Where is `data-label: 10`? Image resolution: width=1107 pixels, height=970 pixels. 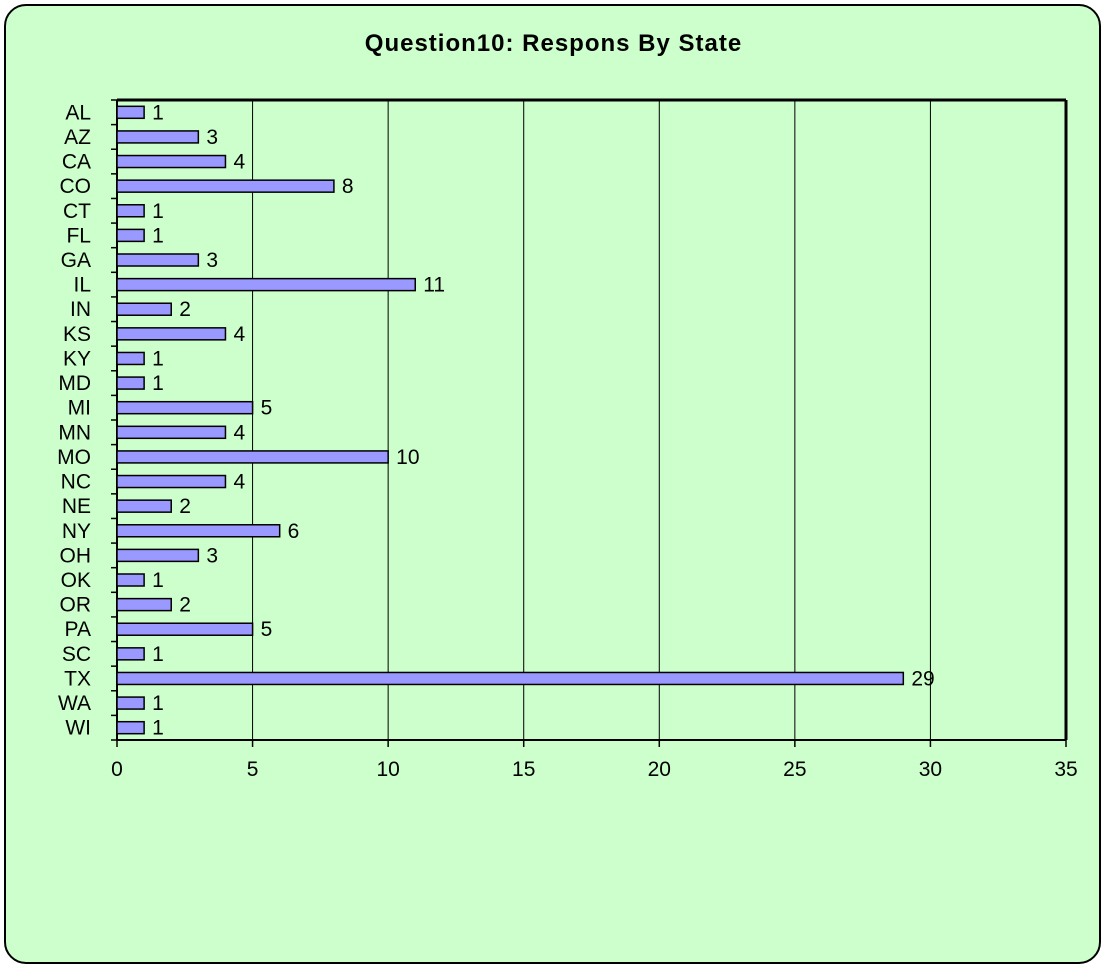
data-label: 10 is located at coordinates (407, 457).